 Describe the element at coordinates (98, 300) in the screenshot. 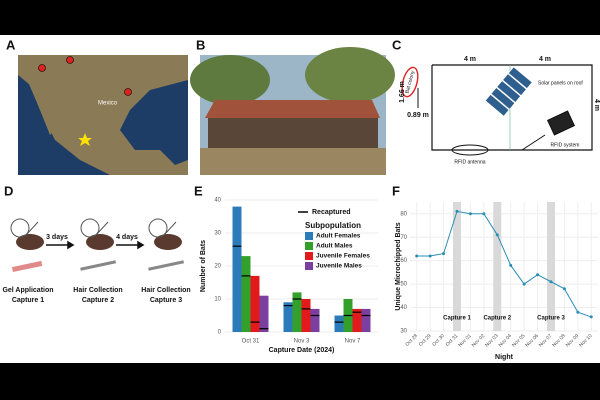

I see `step-capture: Capture 2` at that location.